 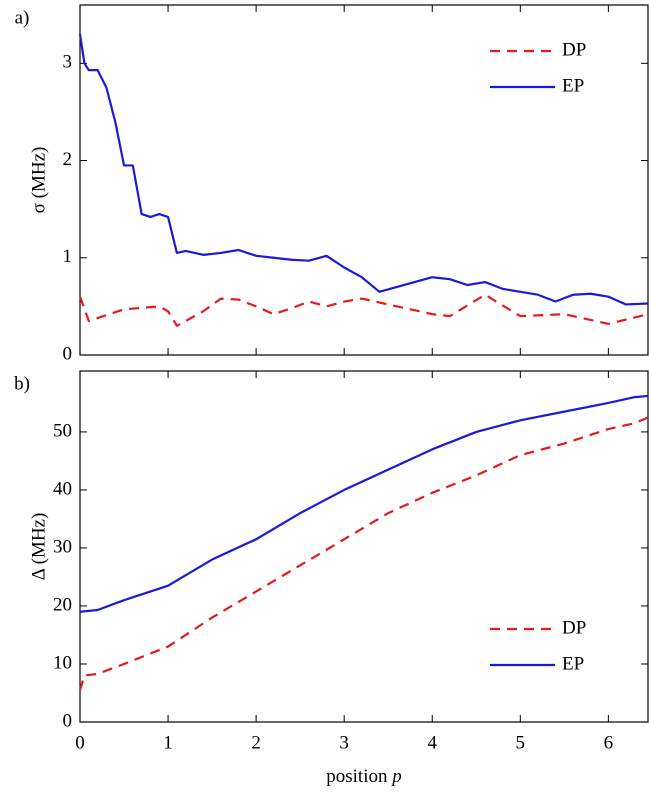 I want to click on y-tick-label: 3, so click(x=68, y=62).